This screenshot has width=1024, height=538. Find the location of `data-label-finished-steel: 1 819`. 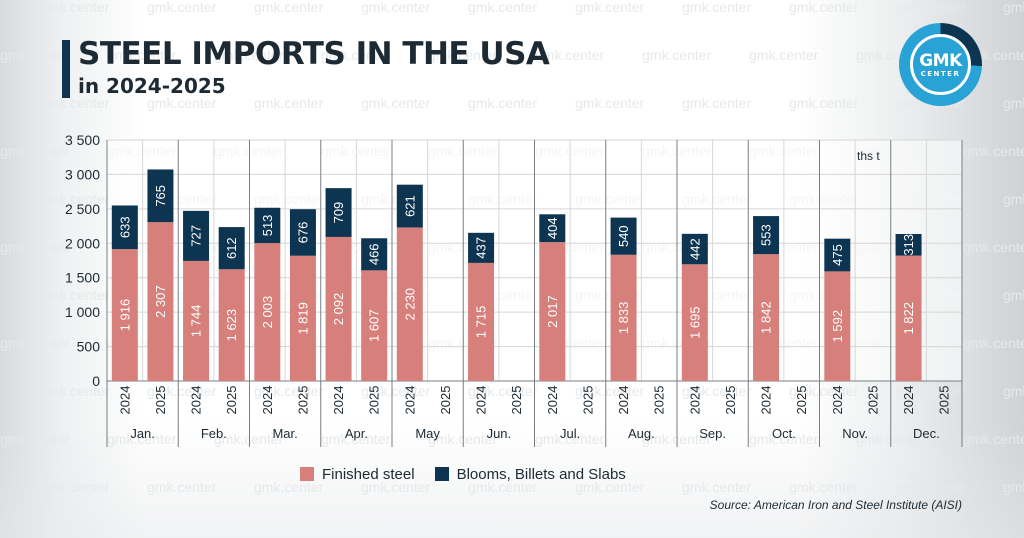

data-label-finished-steel: 1 819 is located at coordinates (302, 318).